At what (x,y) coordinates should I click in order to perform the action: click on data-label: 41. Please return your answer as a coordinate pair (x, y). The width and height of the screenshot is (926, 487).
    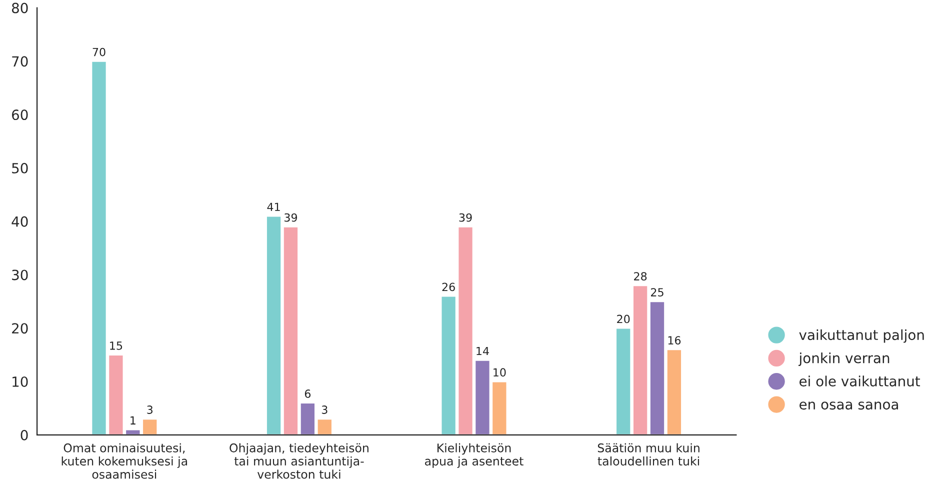
    Looking at the image, I should click on (273, 206).